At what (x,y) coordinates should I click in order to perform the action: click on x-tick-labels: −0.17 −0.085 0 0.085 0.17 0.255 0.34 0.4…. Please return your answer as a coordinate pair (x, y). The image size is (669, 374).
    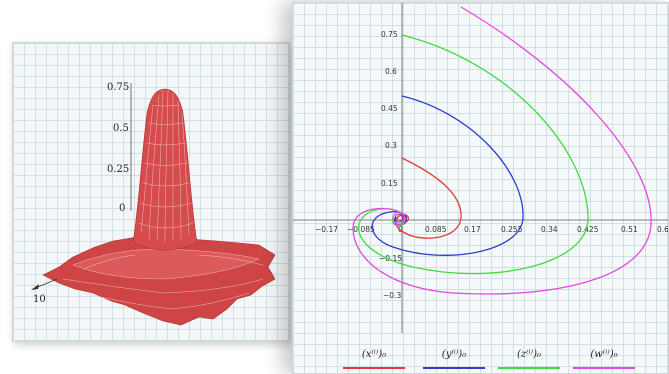
    Looking at the image, I should click on (491, 229).